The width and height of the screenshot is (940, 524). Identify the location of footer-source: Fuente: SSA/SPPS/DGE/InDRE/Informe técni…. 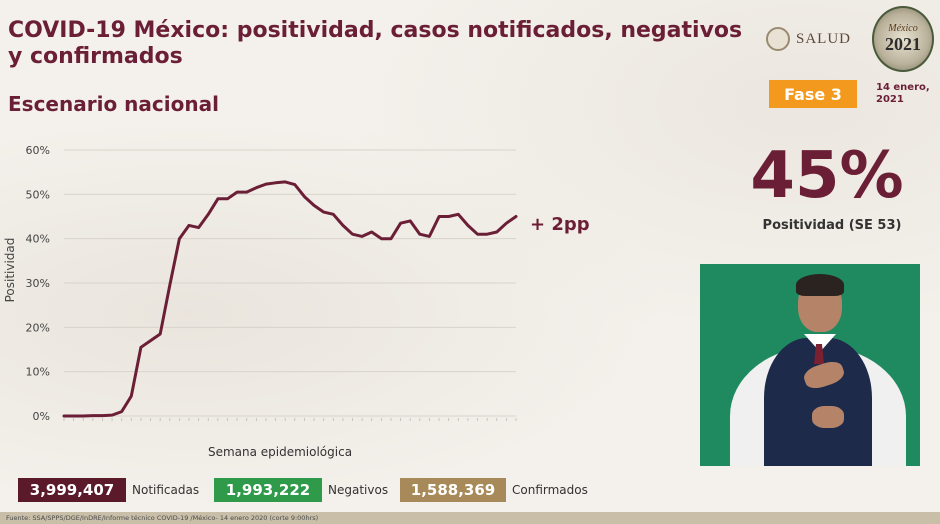
(162, 518).